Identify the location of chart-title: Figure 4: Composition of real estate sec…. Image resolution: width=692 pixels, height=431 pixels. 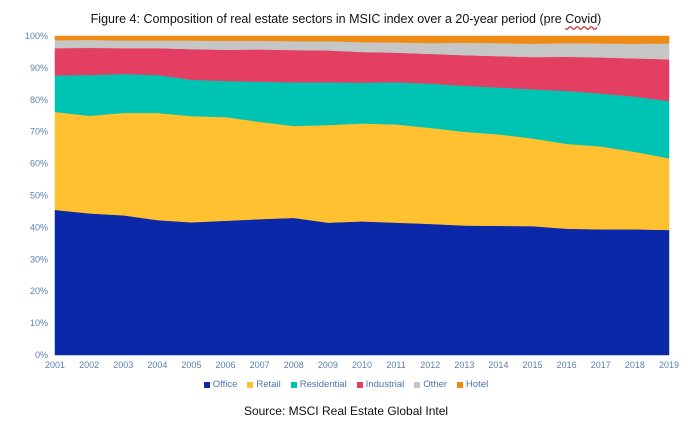
(346, 19).